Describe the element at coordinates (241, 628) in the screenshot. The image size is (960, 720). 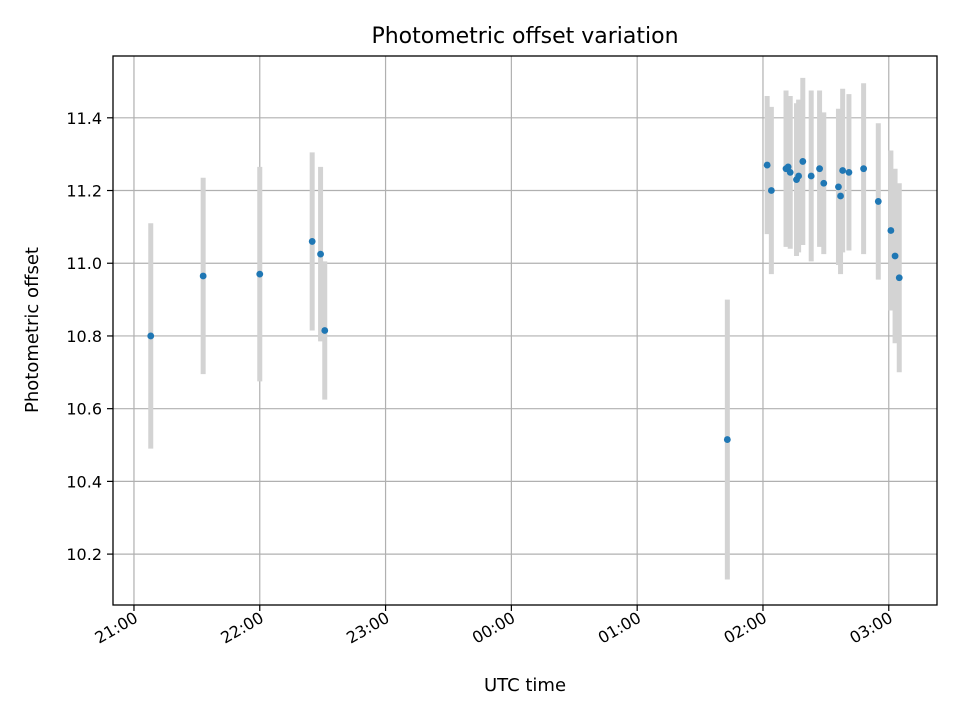
I see `x-tick-label: 22:00` at that location.